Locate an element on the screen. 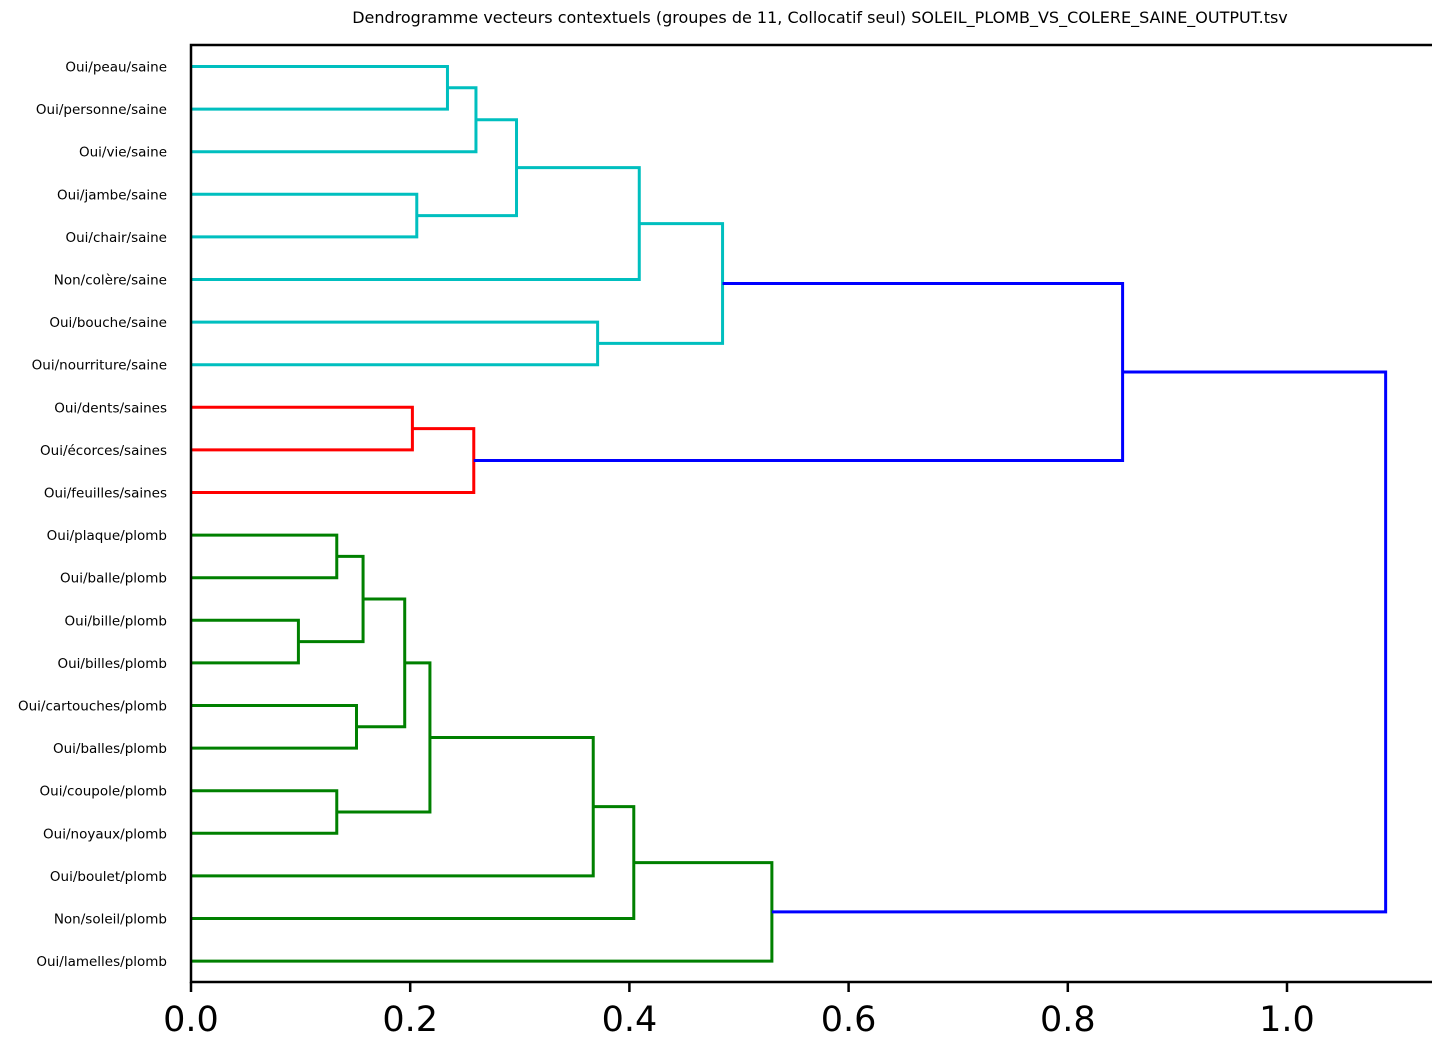  x-axis-ticks: 0.0 0.2 0.4 0.6 0.8 1.0 is located at coordinates (739, 1011).